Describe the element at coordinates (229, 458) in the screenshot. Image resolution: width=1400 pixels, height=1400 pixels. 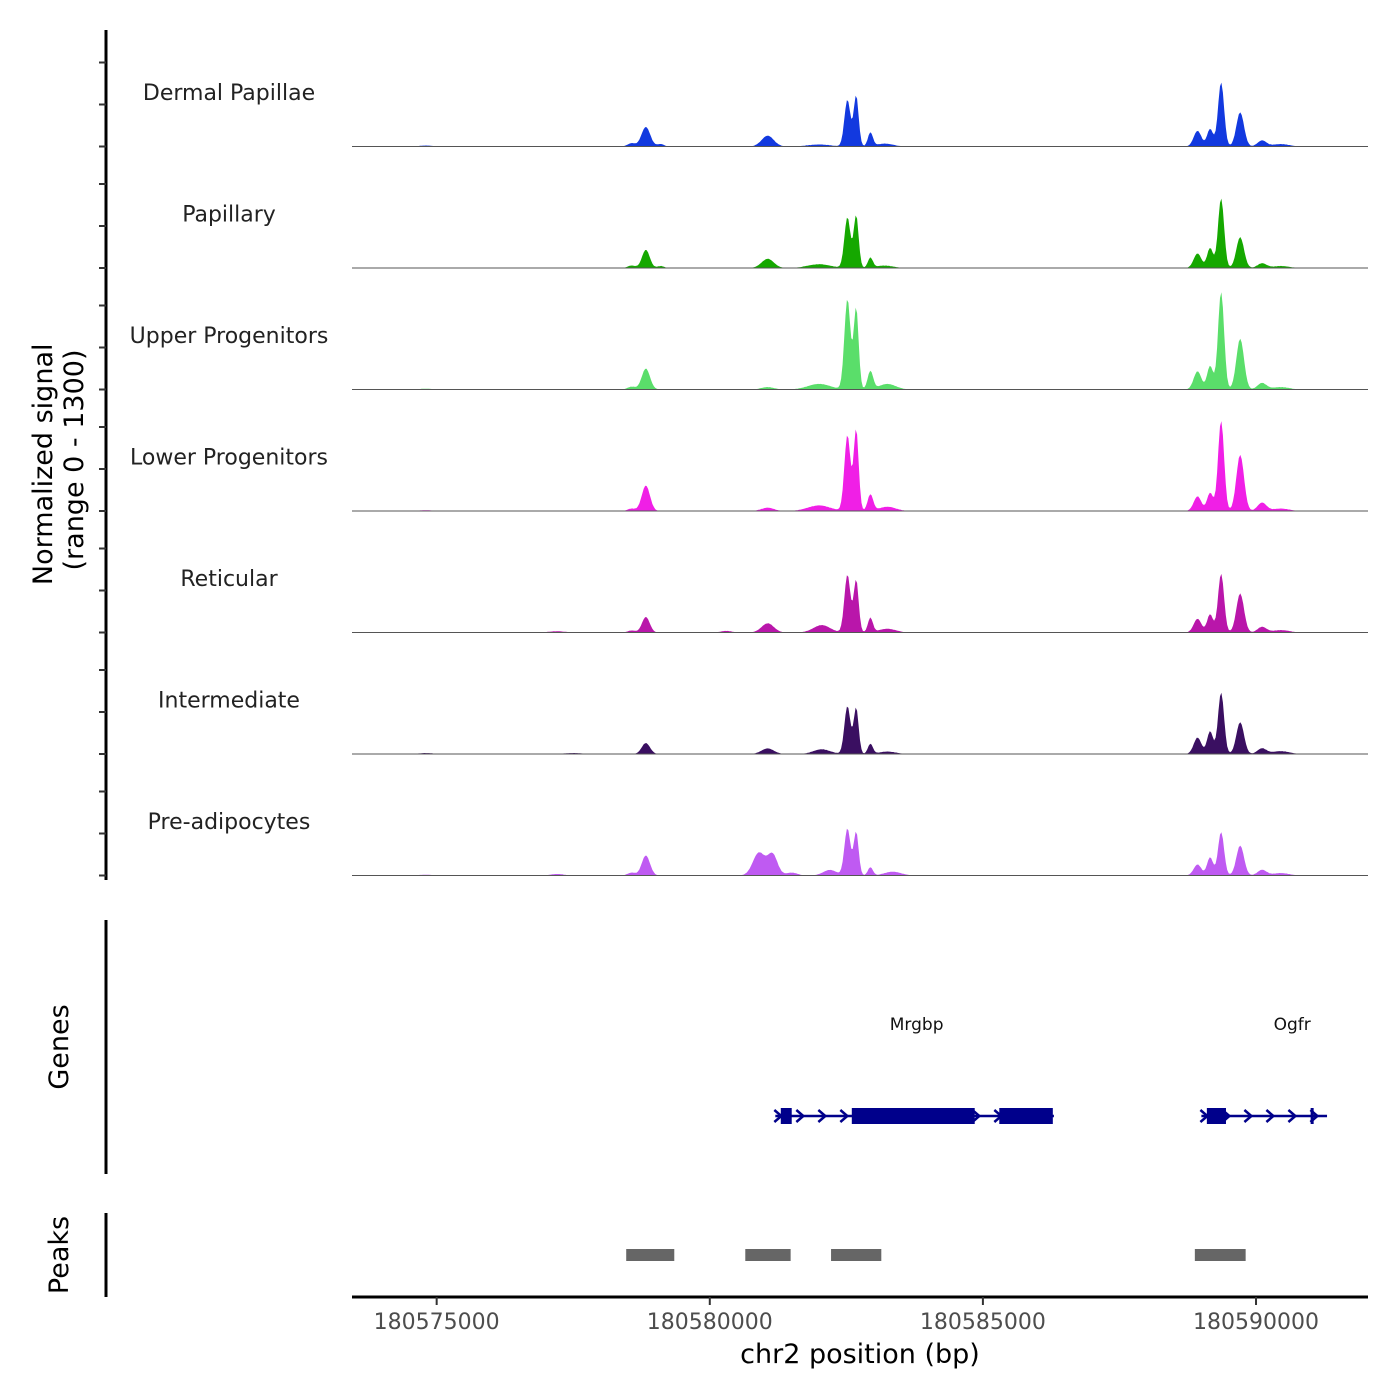
I see `track-label: Lower Progenitors` at that location.